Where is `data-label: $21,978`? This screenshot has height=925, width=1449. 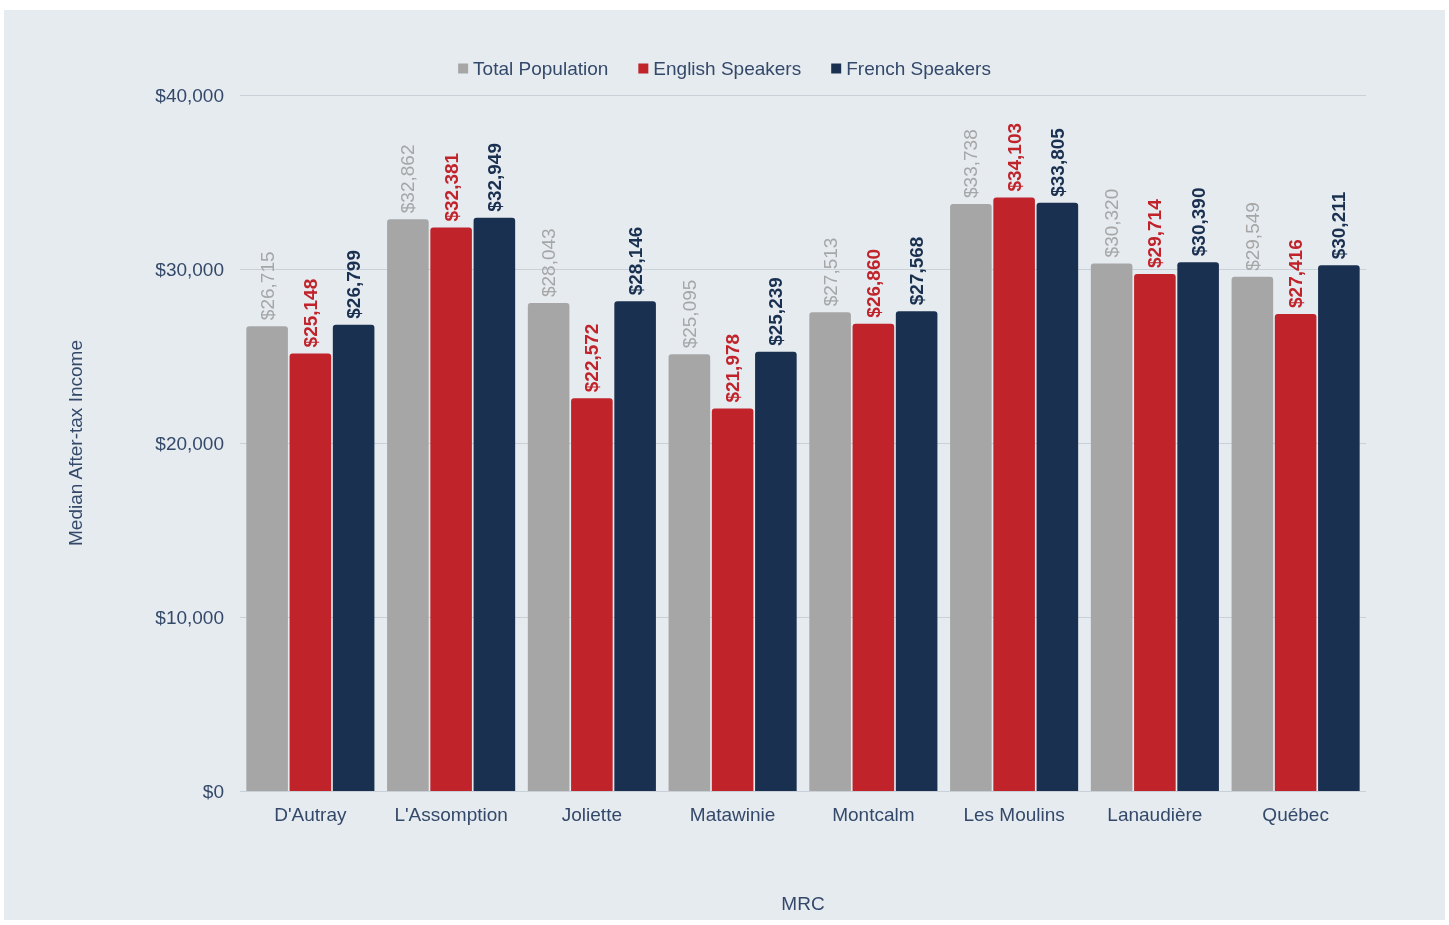
data-label: $21,978 is located at coordinates (733, 368).